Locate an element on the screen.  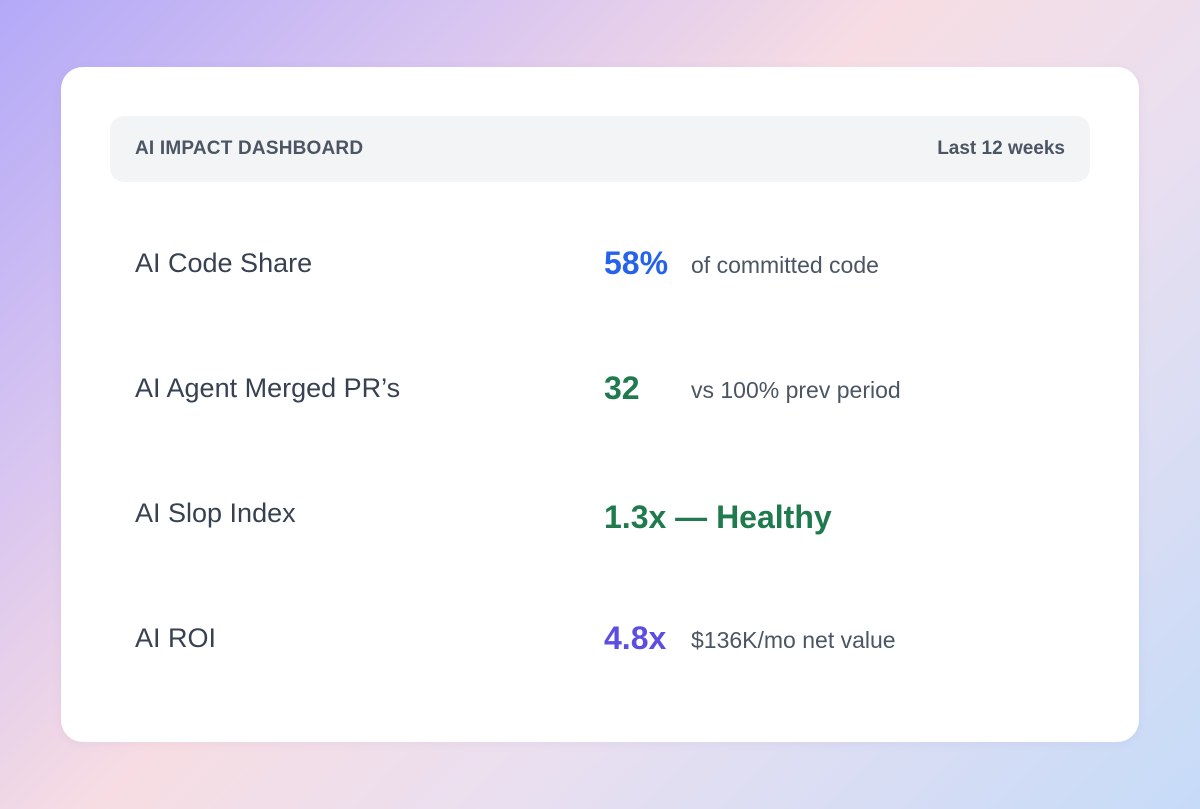
dashboard-header: AI IMPACT DASHBOARD Last 12 weeks is located at coordinates (600, 149).